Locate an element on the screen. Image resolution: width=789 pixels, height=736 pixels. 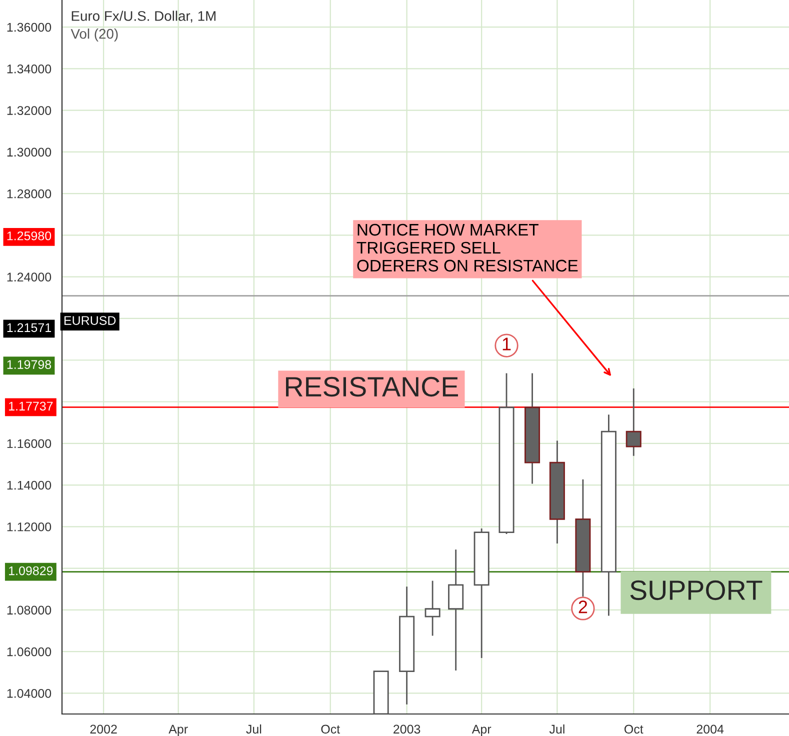
y-tick-label: 1.25980 is located at coordinates (29, 235).